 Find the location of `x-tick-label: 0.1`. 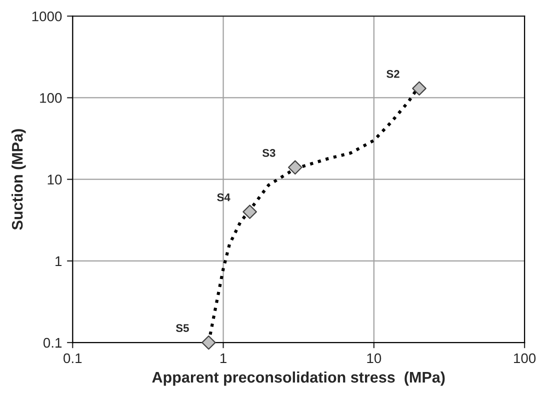

x-tick-label: 0.1 is located at coordinates (73, 358).